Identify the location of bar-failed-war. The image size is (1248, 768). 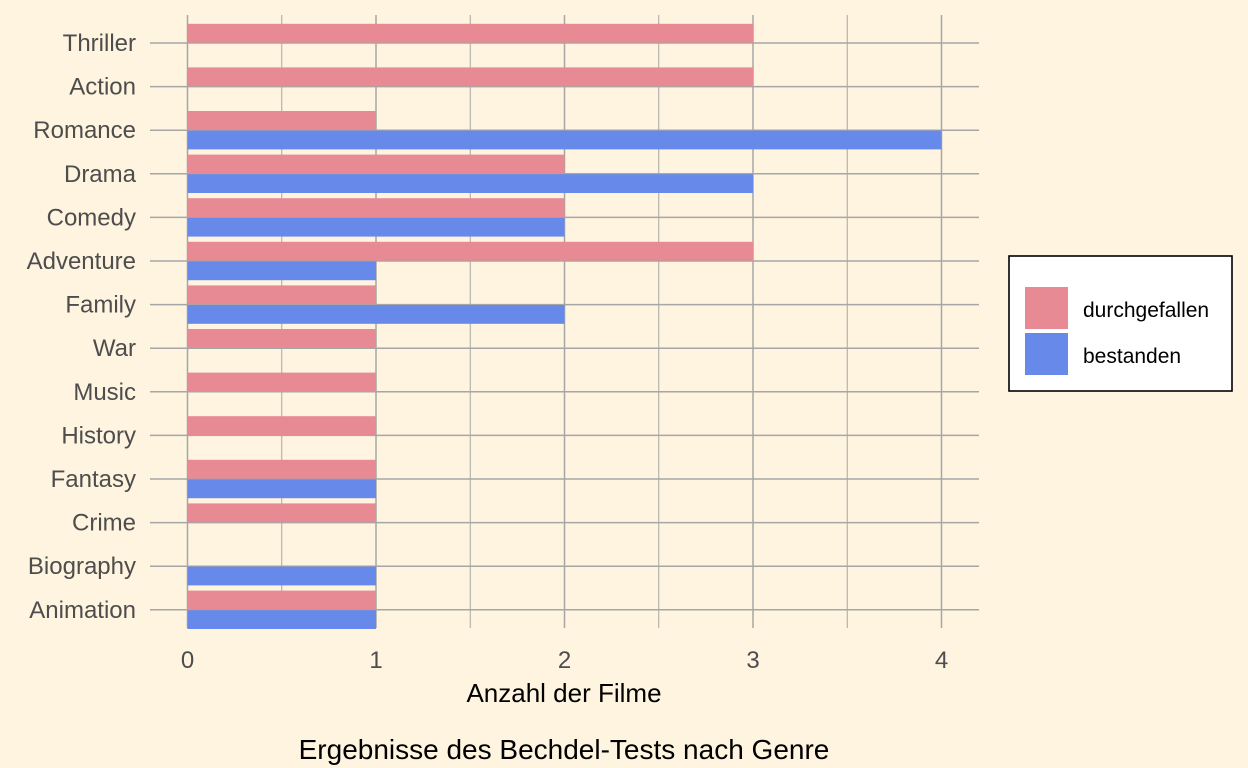
(281, 338).